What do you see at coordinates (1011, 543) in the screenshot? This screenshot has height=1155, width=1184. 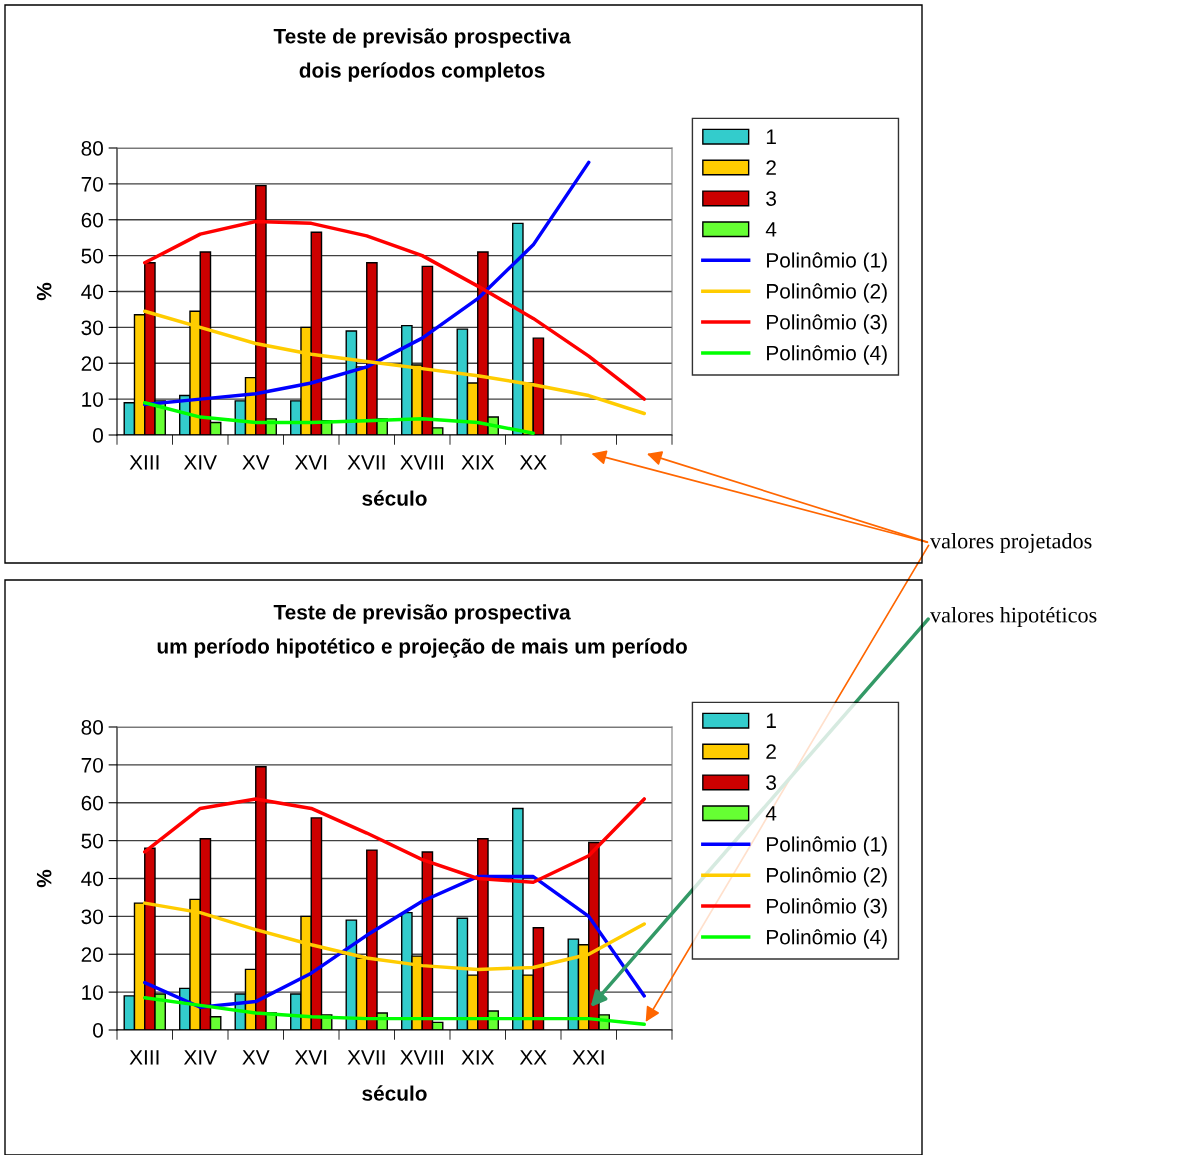 I see `text: valores projetados` at bounding box center [1011, 543].